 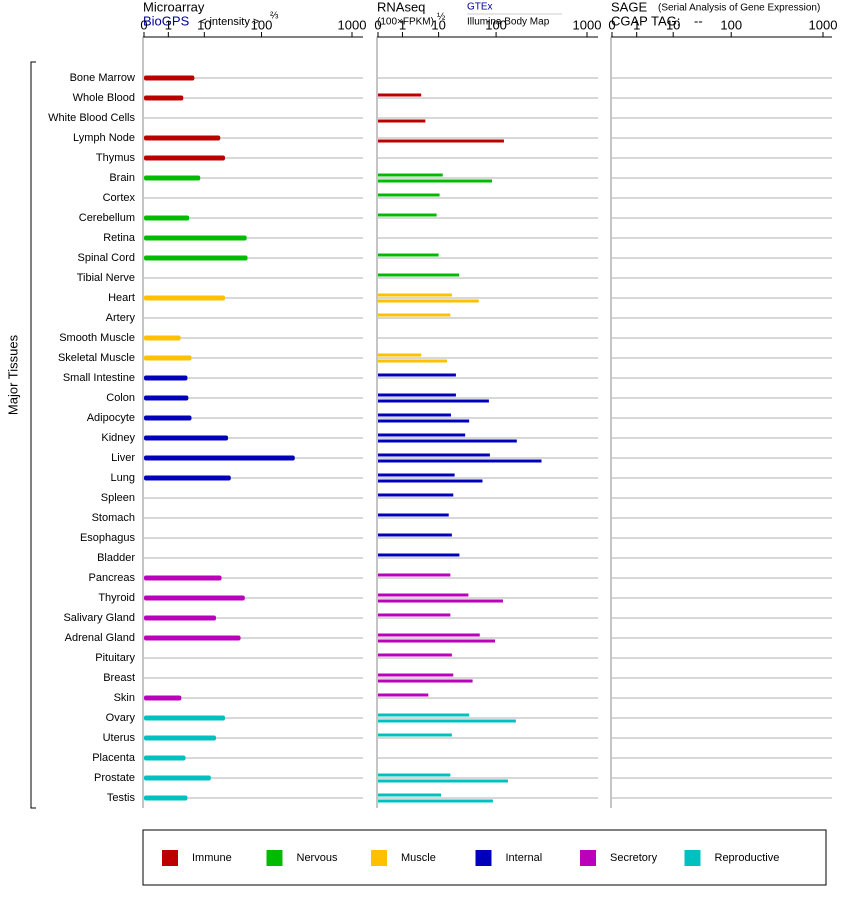 I want to click on tissue-label: Cerebellum, so click(x=107, y=218).